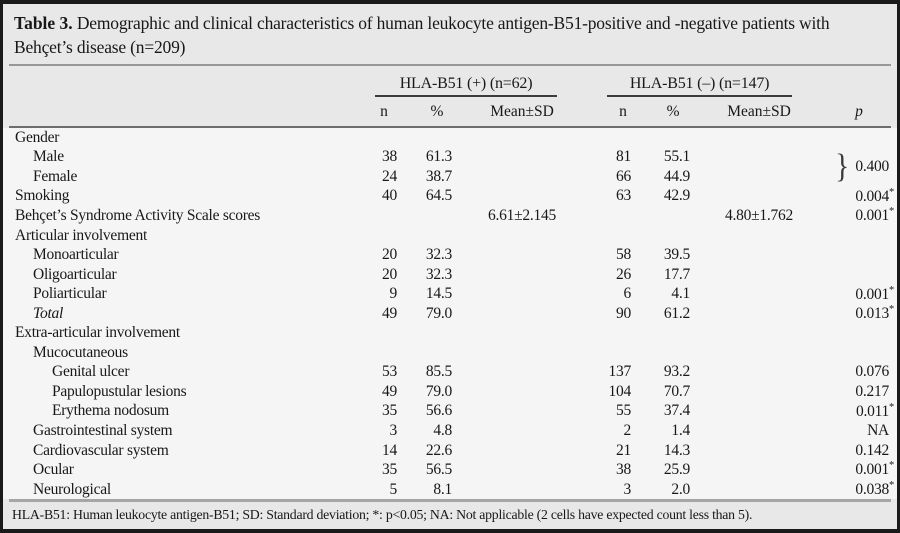 The height and width of the screenshot is (533, 900). I want to click on pct2-cell: 14.3, so click(676, 450).